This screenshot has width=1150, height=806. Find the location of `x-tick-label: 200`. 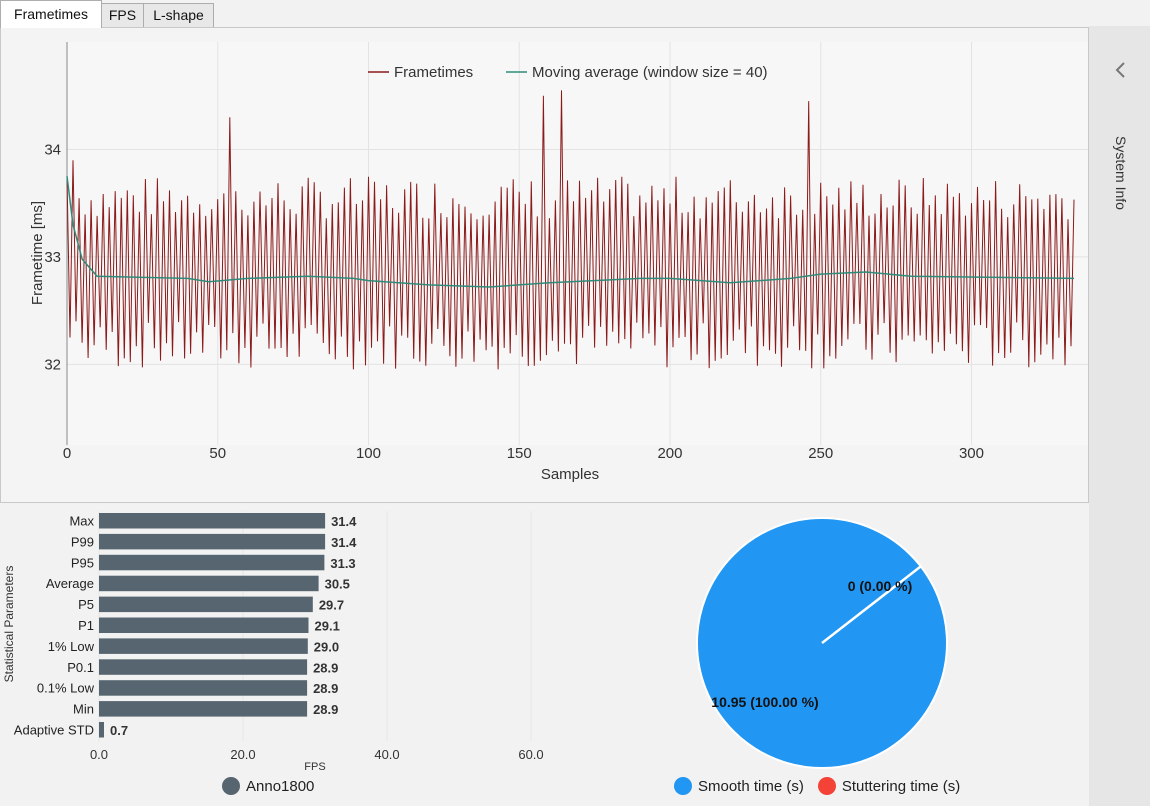

x-tick-label: 200 is located at coordinates (669, 453).